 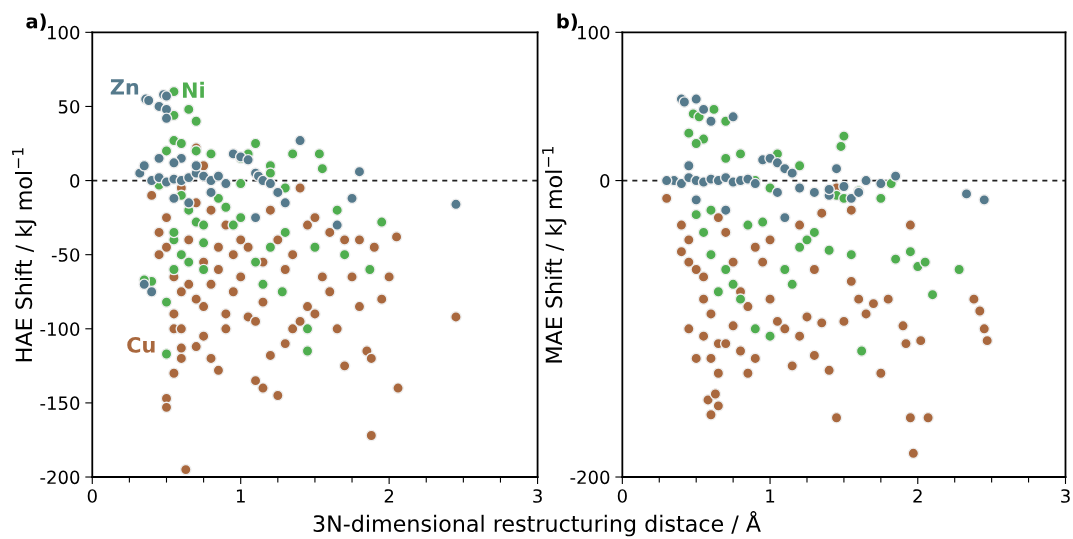 I want to click on x-tick-label: 0, so click(x=92, y=496).